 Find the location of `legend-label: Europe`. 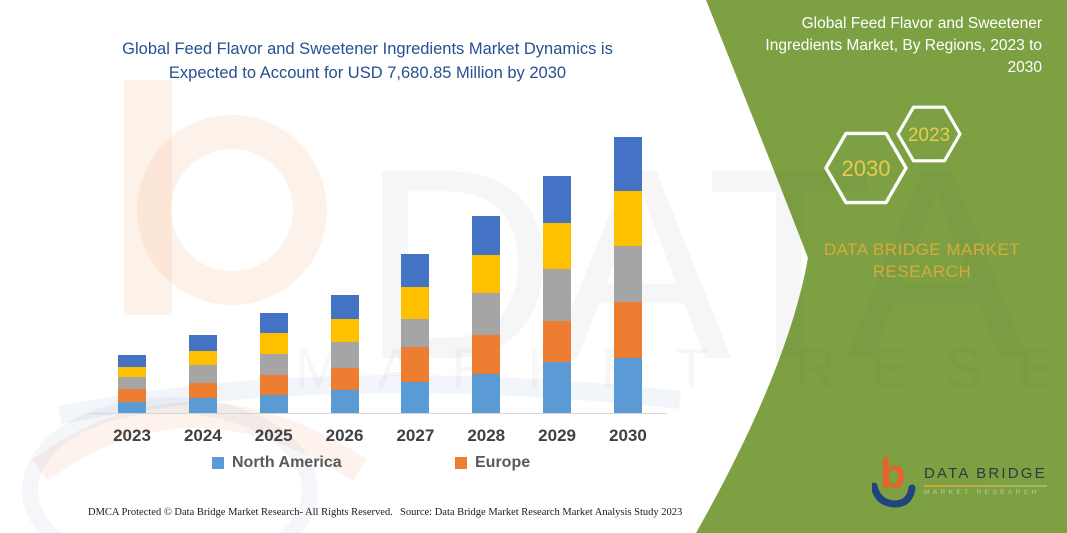

legend-label: Europe is located at coordinates (503, 462).